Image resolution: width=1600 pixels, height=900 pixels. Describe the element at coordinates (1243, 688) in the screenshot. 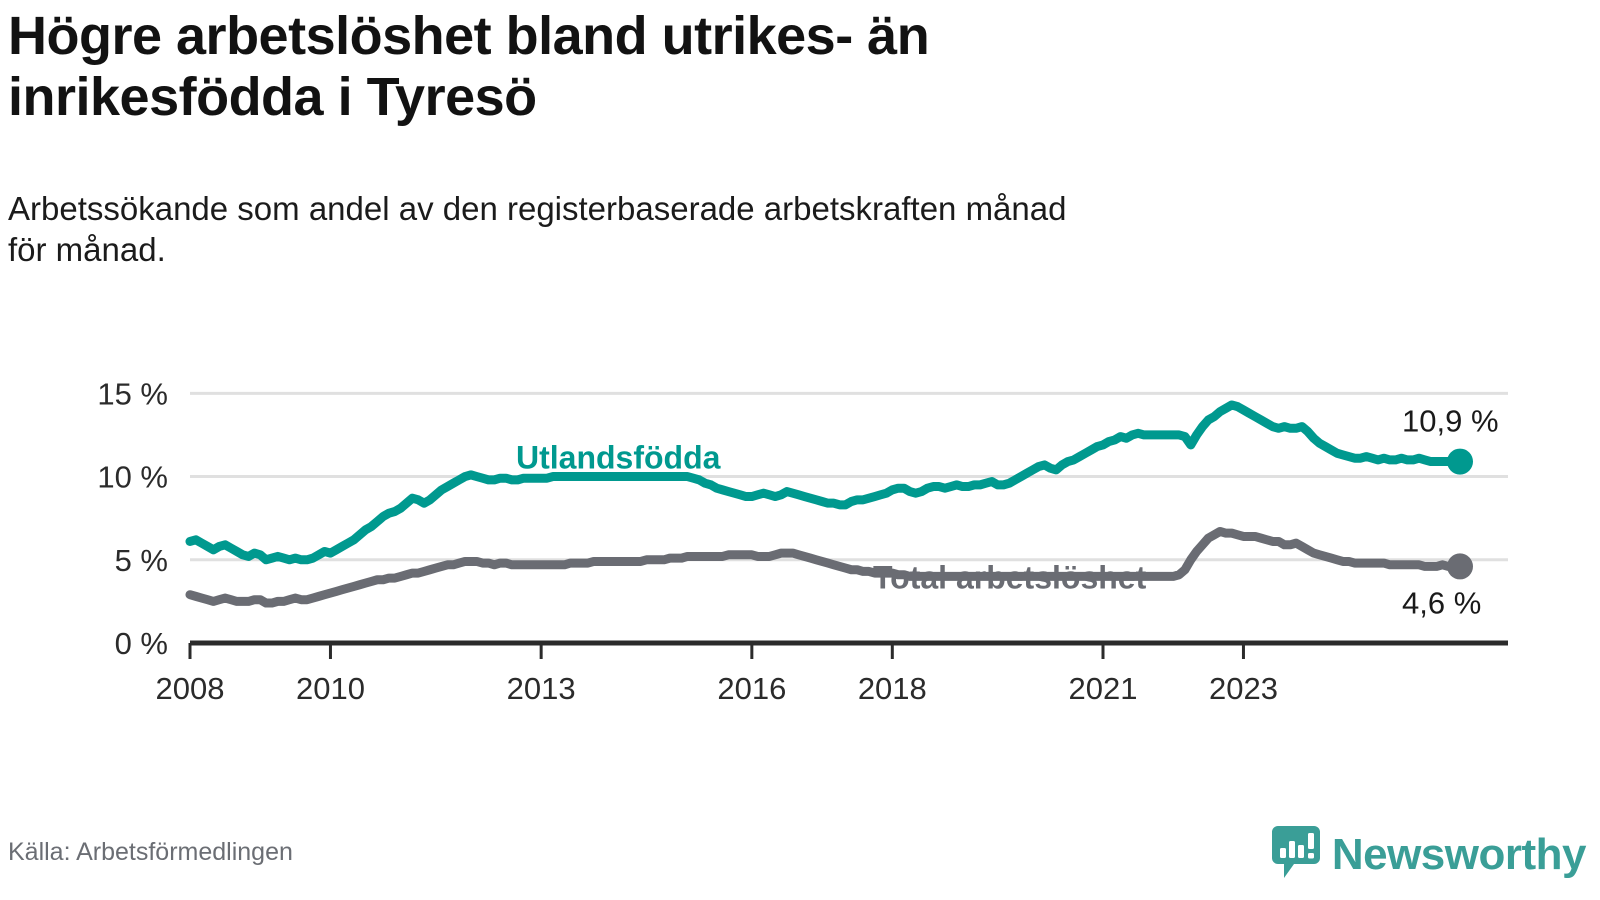

I see `x-axis-tick-label: 2023` at that location.